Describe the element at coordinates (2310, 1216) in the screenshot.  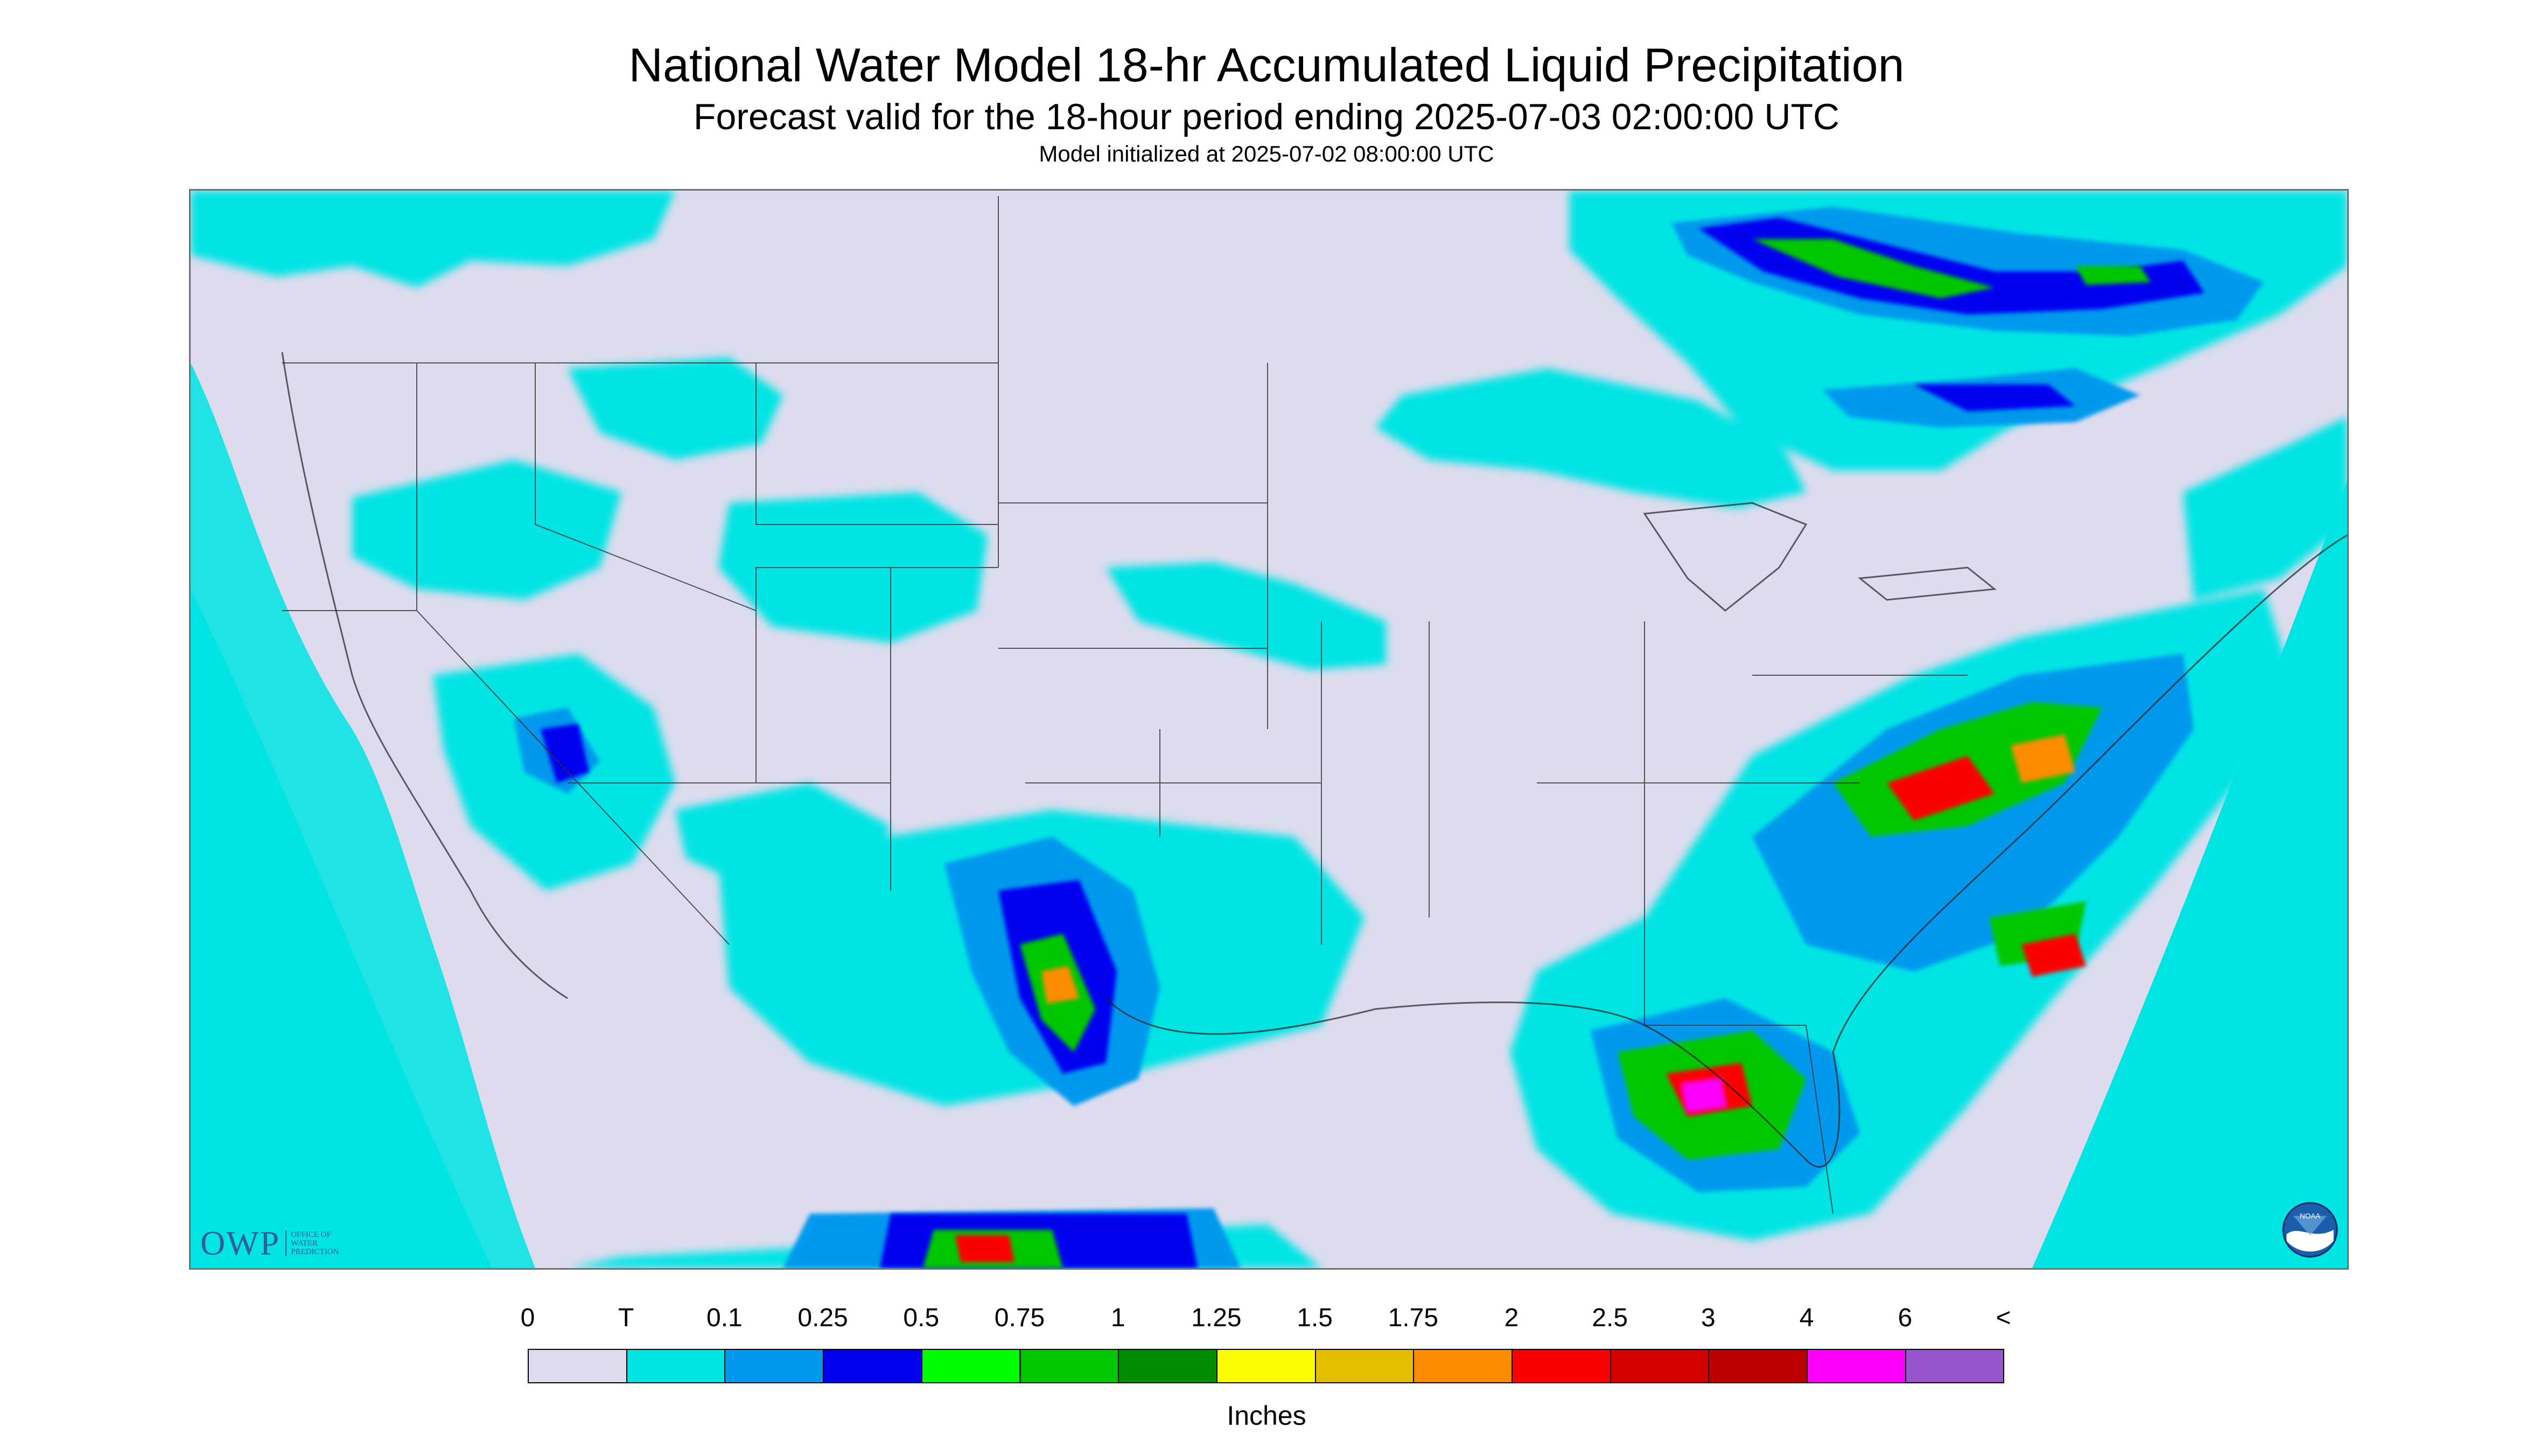
I see `svg-text: NOAA` at that location.